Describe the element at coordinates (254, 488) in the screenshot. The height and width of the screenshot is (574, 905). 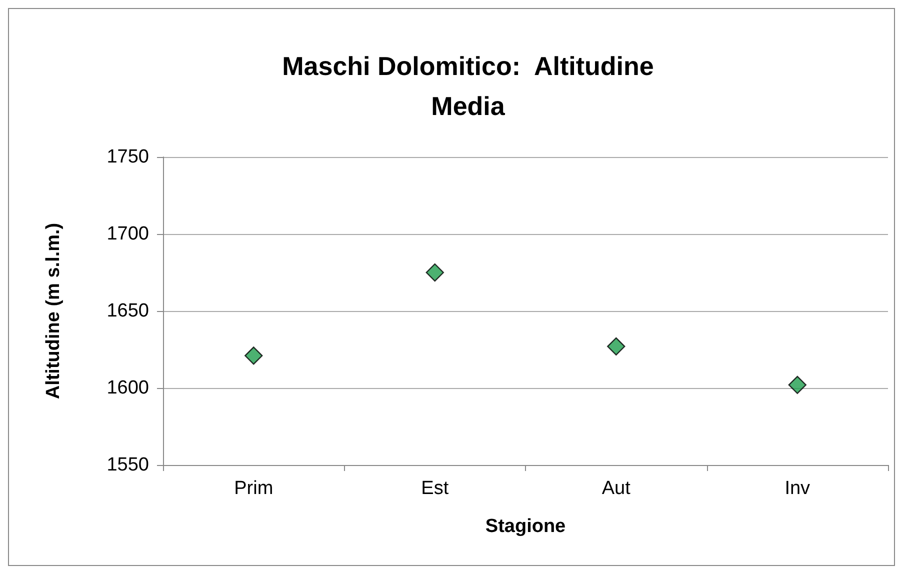
I see `x-tick-label: Prim` at that location.